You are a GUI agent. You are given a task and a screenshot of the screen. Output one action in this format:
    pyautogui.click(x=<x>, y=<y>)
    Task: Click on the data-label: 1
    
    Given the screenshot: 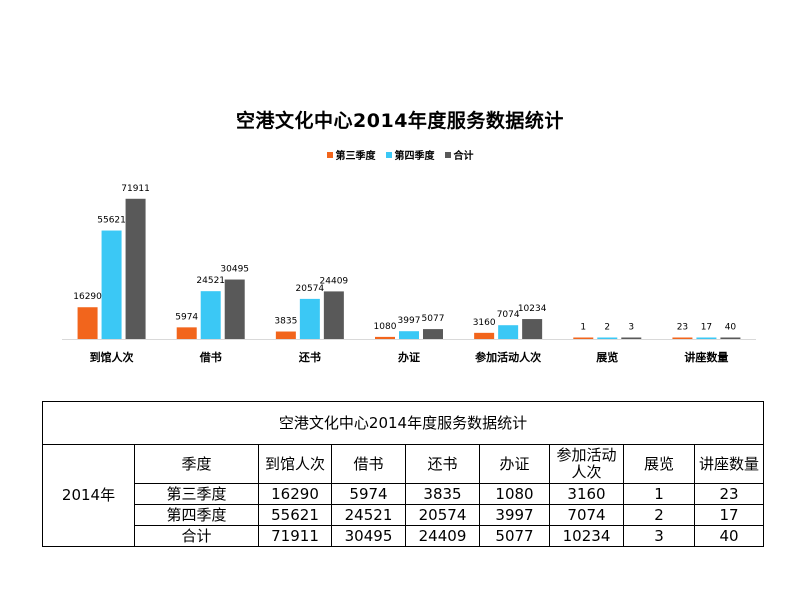 What is the action you would take?
    pyautogui.click(x=583, y=328)
    